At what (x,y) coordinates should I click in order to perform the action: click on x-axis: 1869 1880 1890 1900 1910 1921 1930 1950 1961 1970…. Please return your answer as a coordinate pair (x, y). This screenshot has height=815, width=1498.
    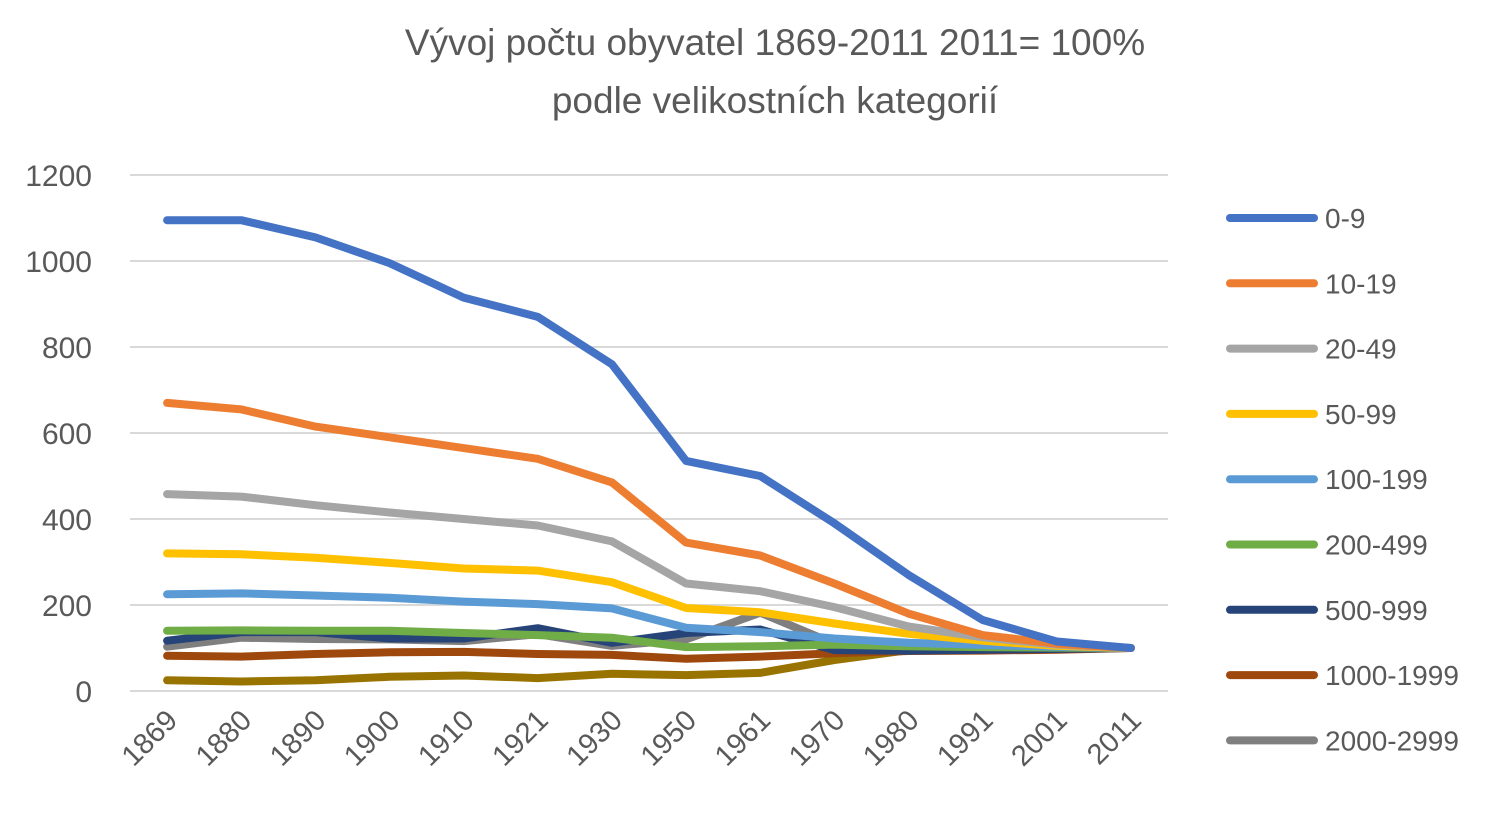
    Looking at the image, I should click on (632, 738).